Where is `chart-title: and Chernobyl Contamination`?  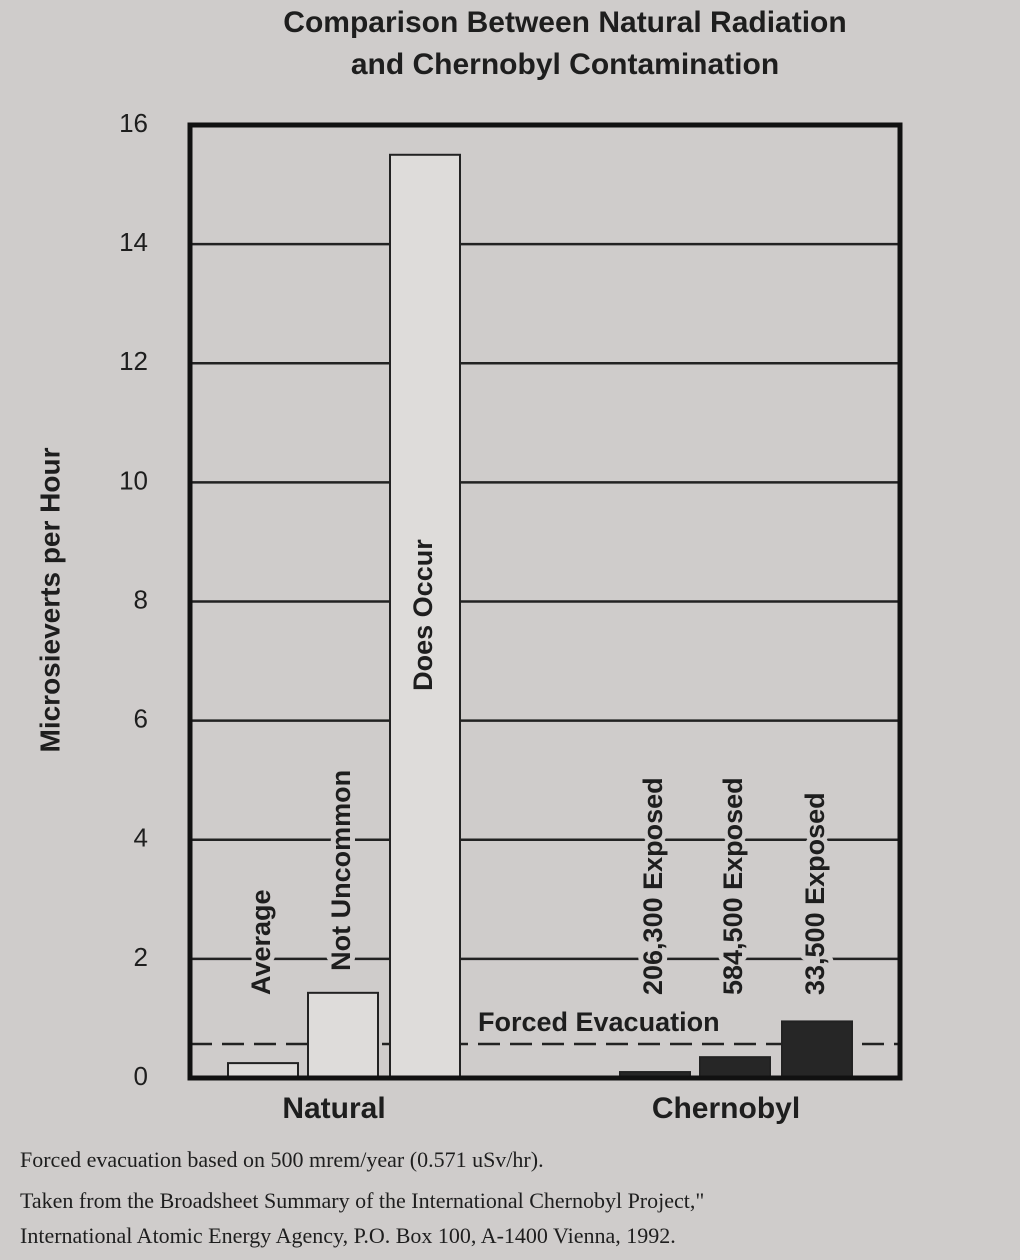 chart-title: and Chernobyl Contamination is located at coordinates (565, 64).